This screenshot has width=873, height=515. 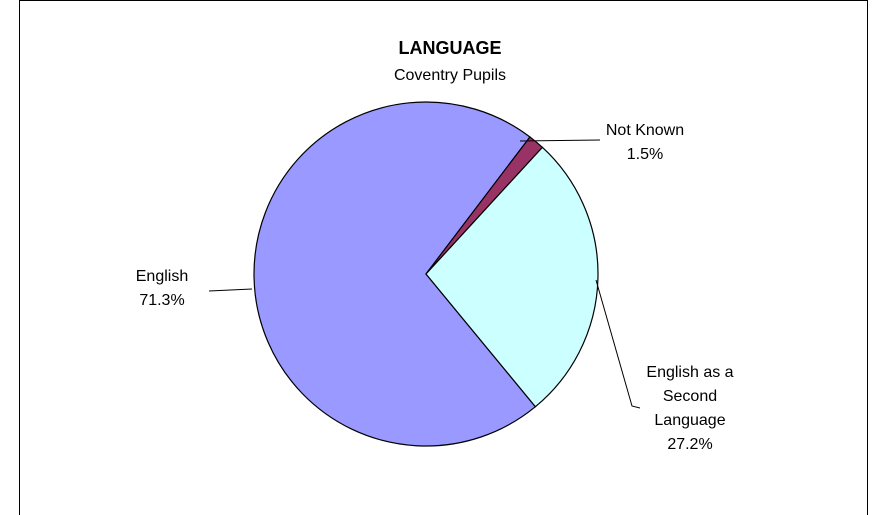 What do you see at coordinates (618, 344) in the screenshot?
I see `leader-line-english-as-a-second-language` at bounding box center [618, 344].